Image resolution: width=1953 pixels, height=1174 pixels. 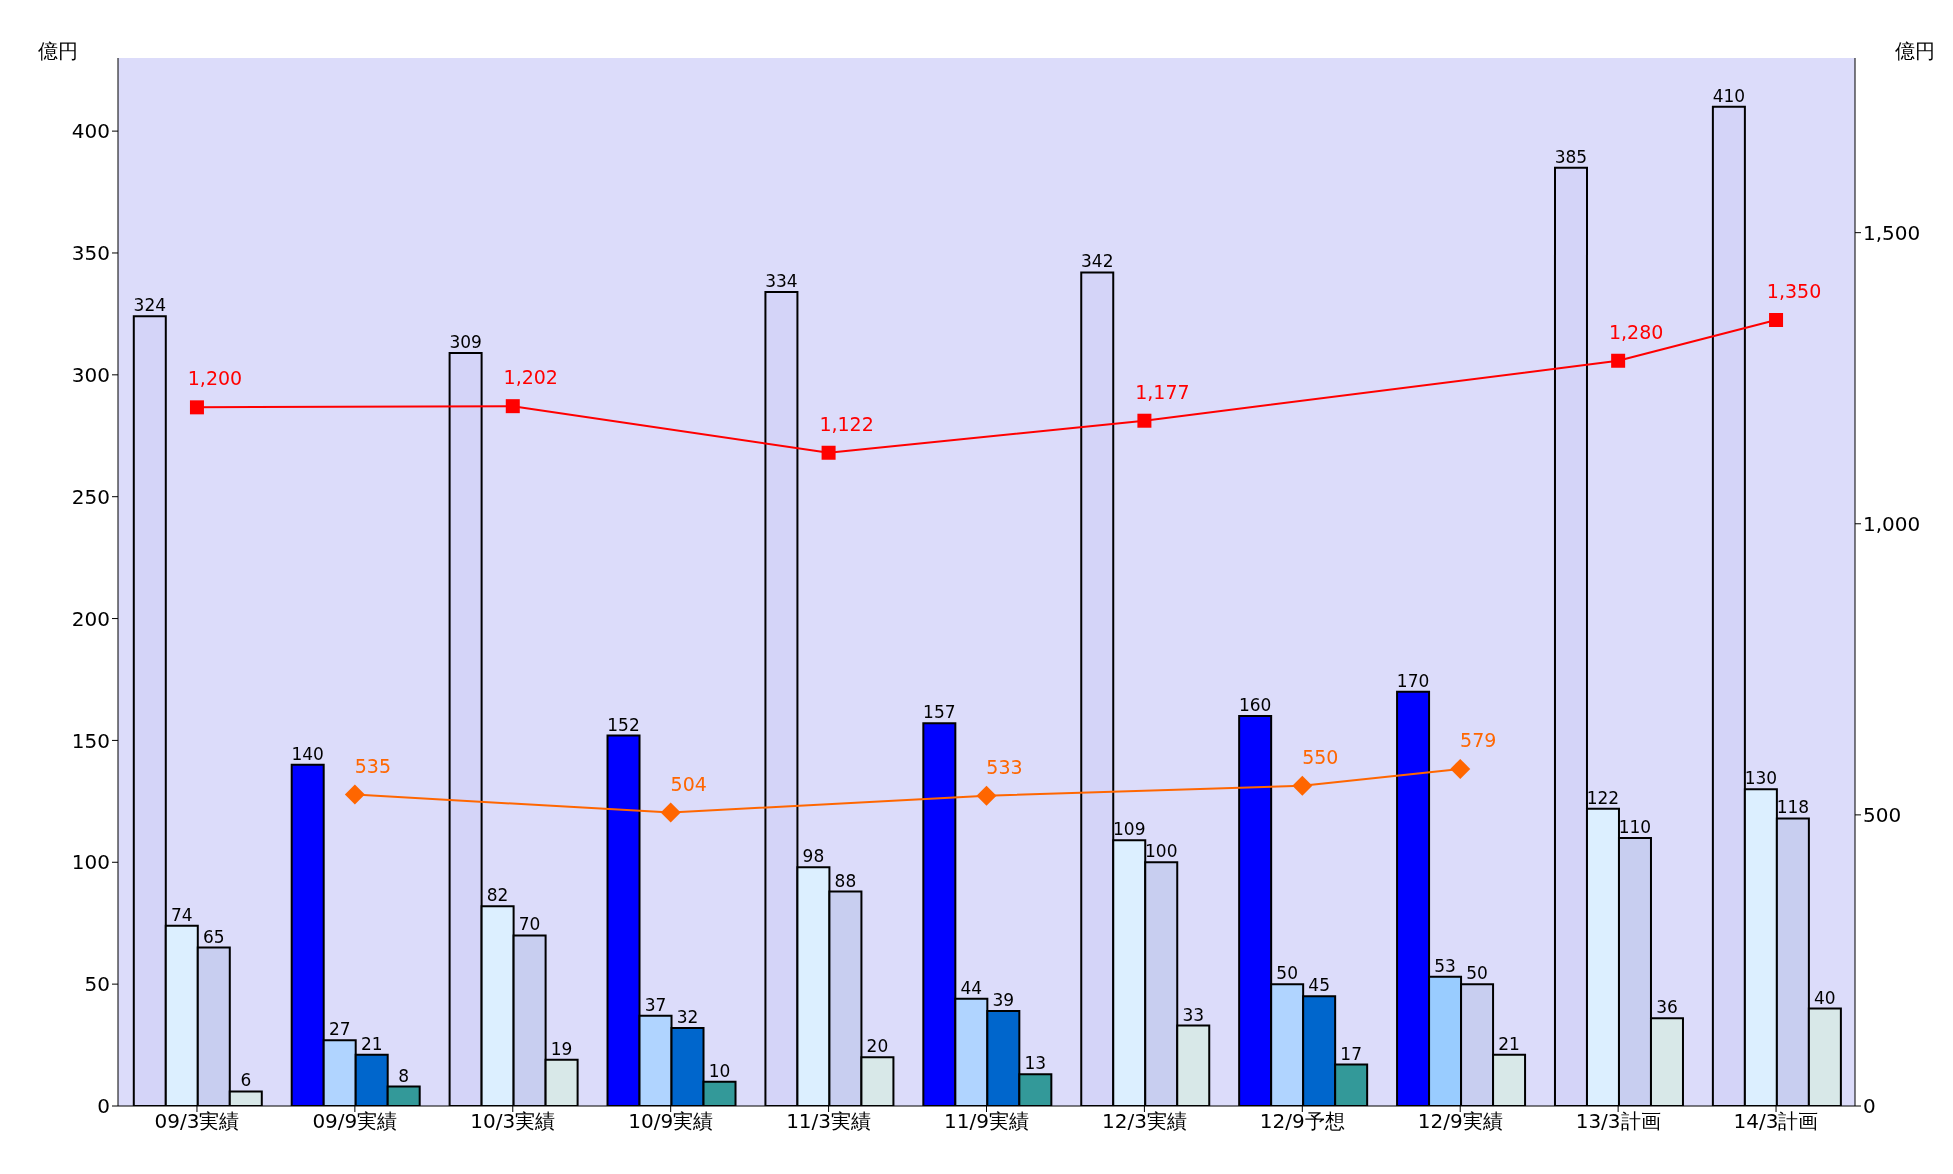 I want to click on data-label: 37, so click(x=655, y=1004).